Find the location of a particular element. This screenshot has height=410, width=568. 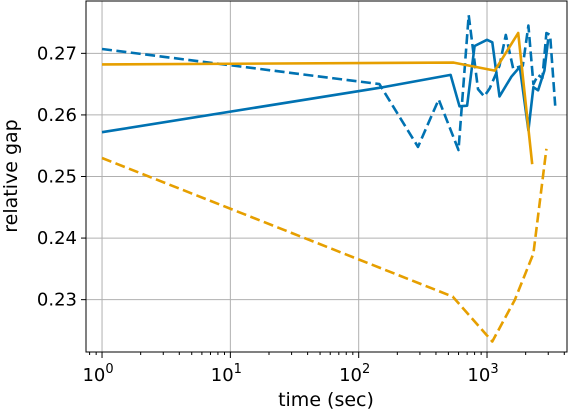

x-tick-label-0: 10⁰ is located at coordinates (97, 374).